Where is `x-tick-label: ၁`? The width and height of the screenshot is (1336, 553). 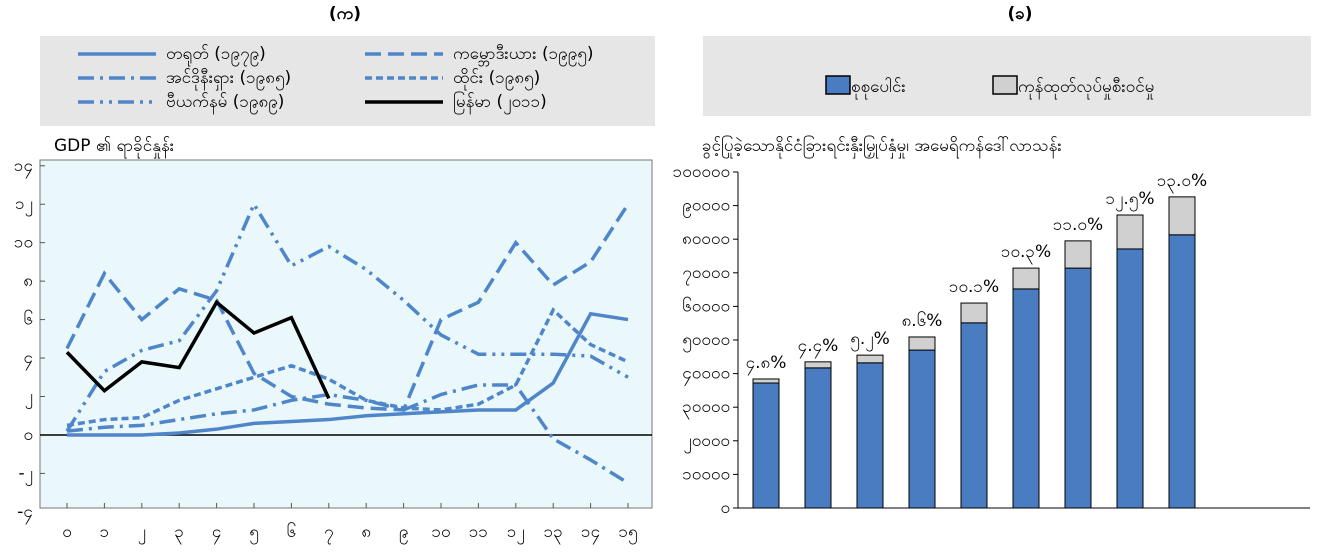
x-tick-label: ၁ is located at coordinates (105, 532).